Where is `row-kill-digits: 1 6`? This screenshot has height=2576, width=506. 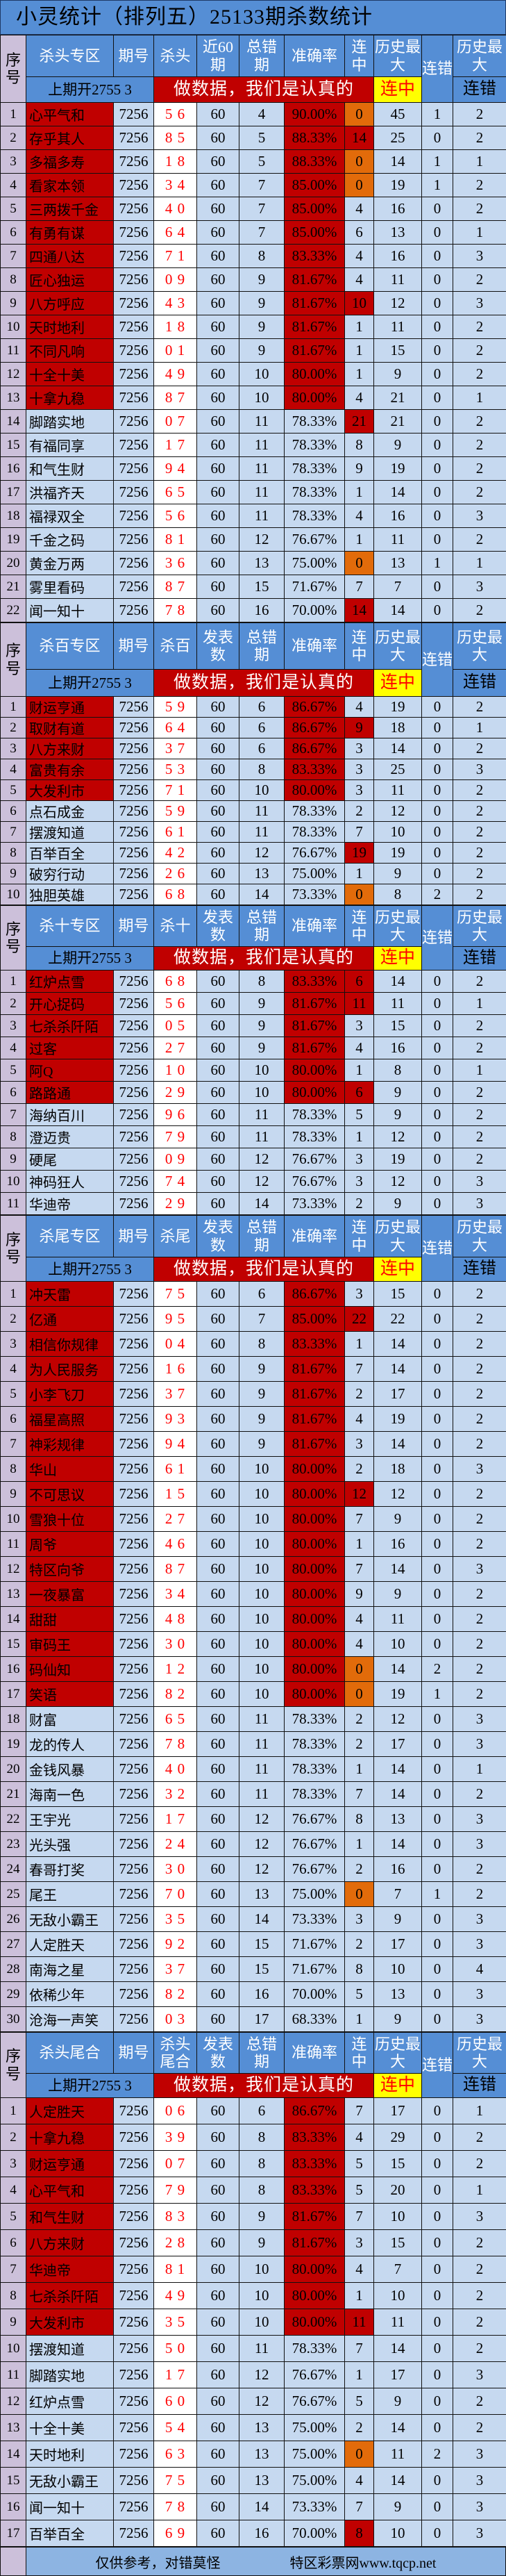
row-kill-digits: 1 6 is located at coordinates (175, 1369).